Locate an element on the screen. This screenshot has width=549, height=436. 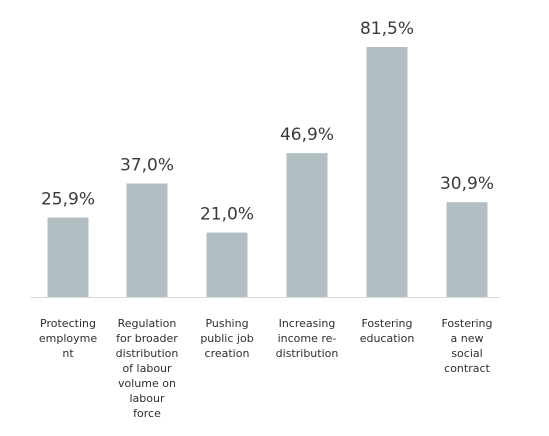
category-label-4: Increasing income re-distribution is located at coordinates (307, 338).